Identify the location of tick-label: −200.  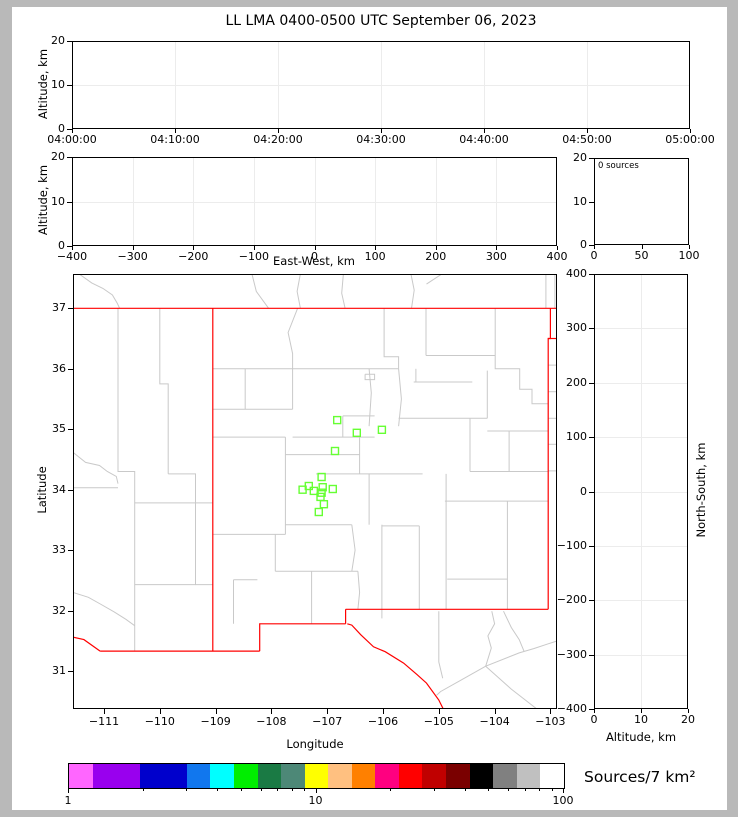
(193, 256).